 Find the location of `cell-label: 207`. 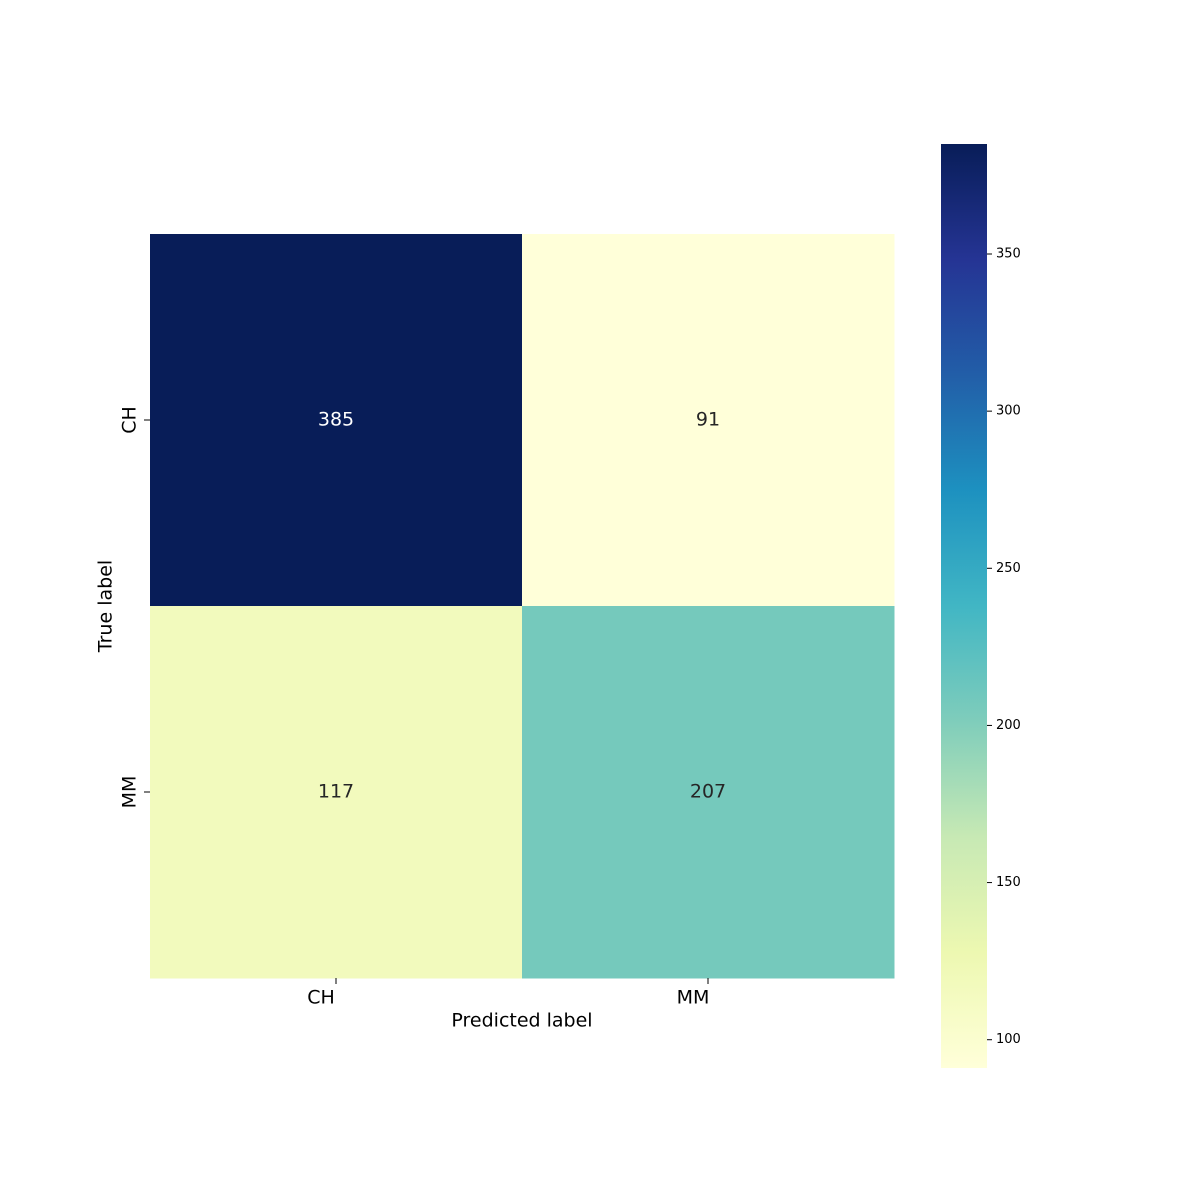

cell-label: 207 is located at coordinates (708, 792).